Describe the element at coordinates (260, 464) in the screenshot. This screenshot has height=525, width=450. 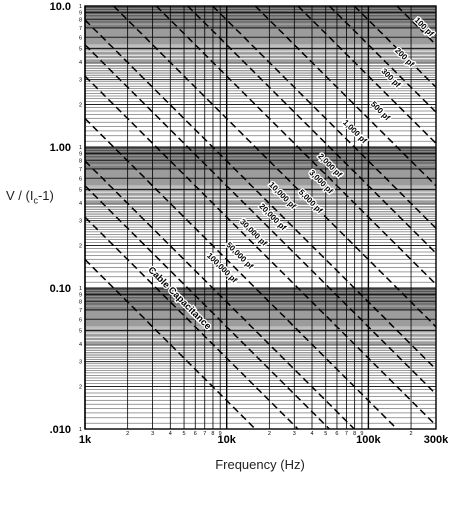
I see `x-axis-label: Frequency (Hz)` at that location.